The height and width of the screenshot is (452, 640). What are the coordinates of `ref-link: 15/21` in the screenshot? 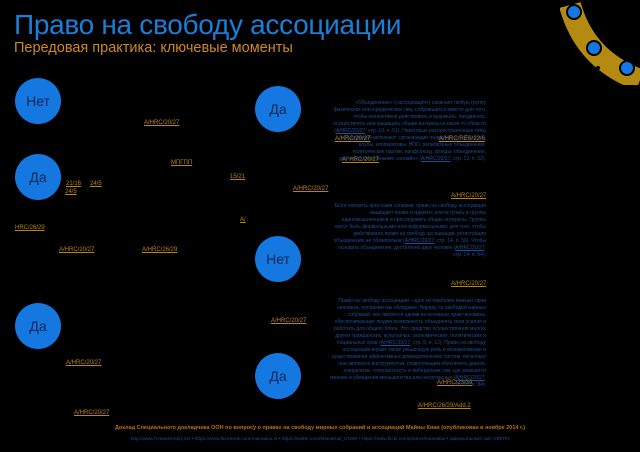 It's located at (238, 177).